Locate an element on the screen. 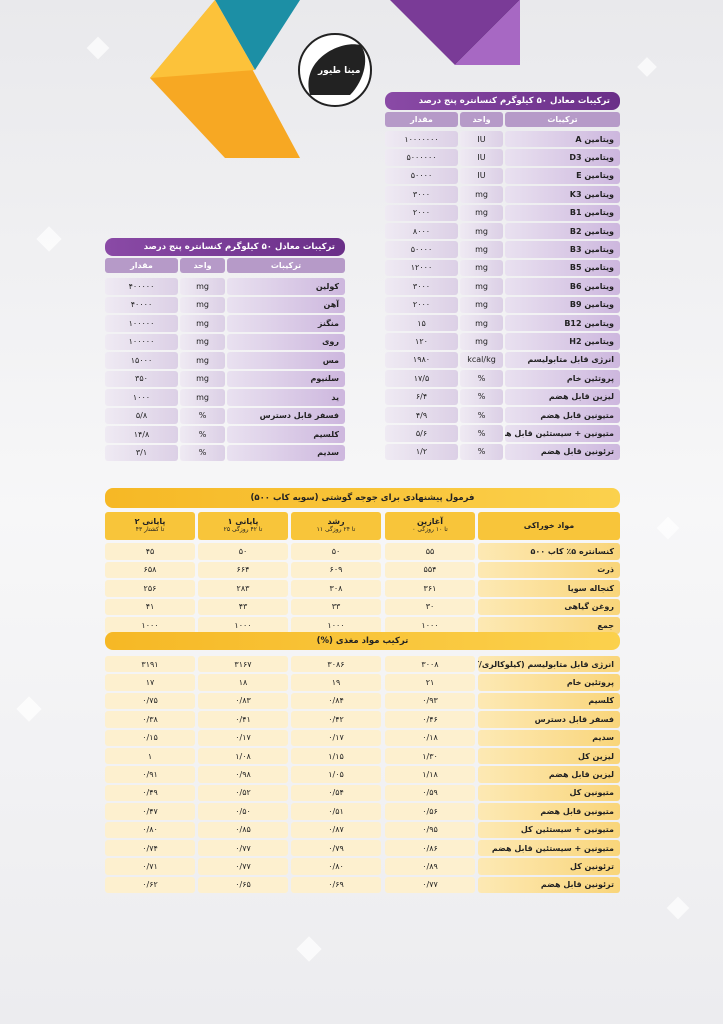  row-label: ویتامین E is located at coordinates (562, 176).